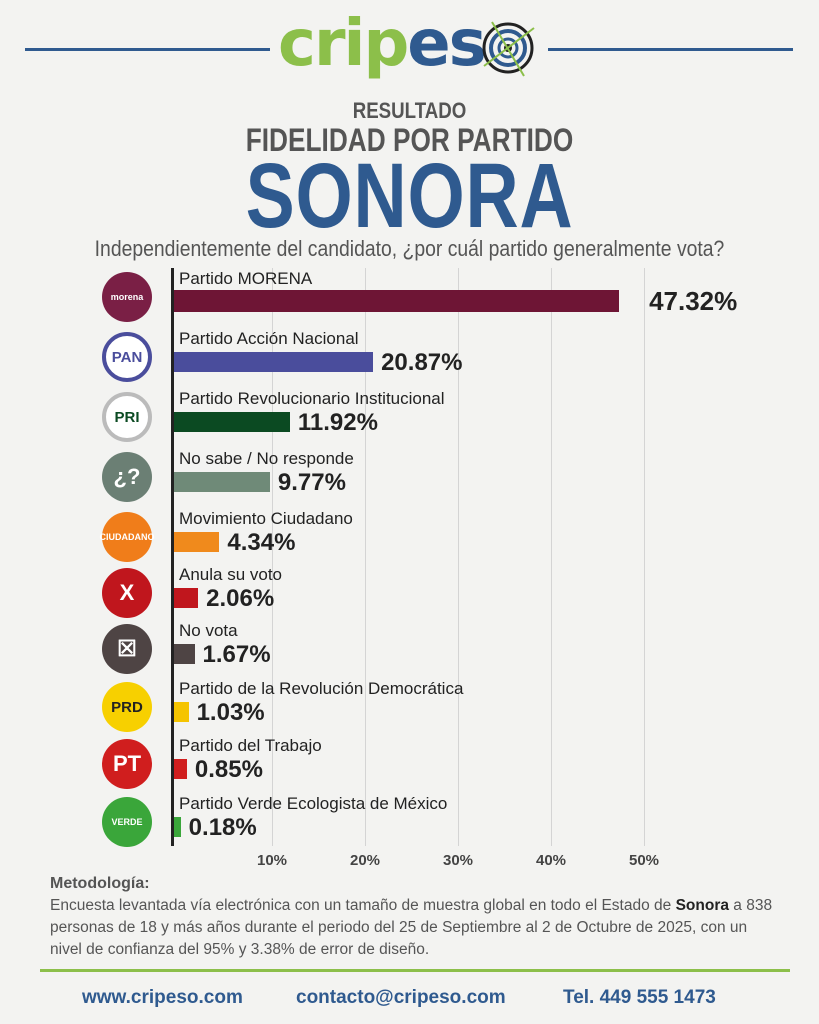 Image resolution: width=819 pixels, height=1024 pixels. Describe the element at coordinates (415, 970) in the screenshot. I see `footer-divider` at that location.